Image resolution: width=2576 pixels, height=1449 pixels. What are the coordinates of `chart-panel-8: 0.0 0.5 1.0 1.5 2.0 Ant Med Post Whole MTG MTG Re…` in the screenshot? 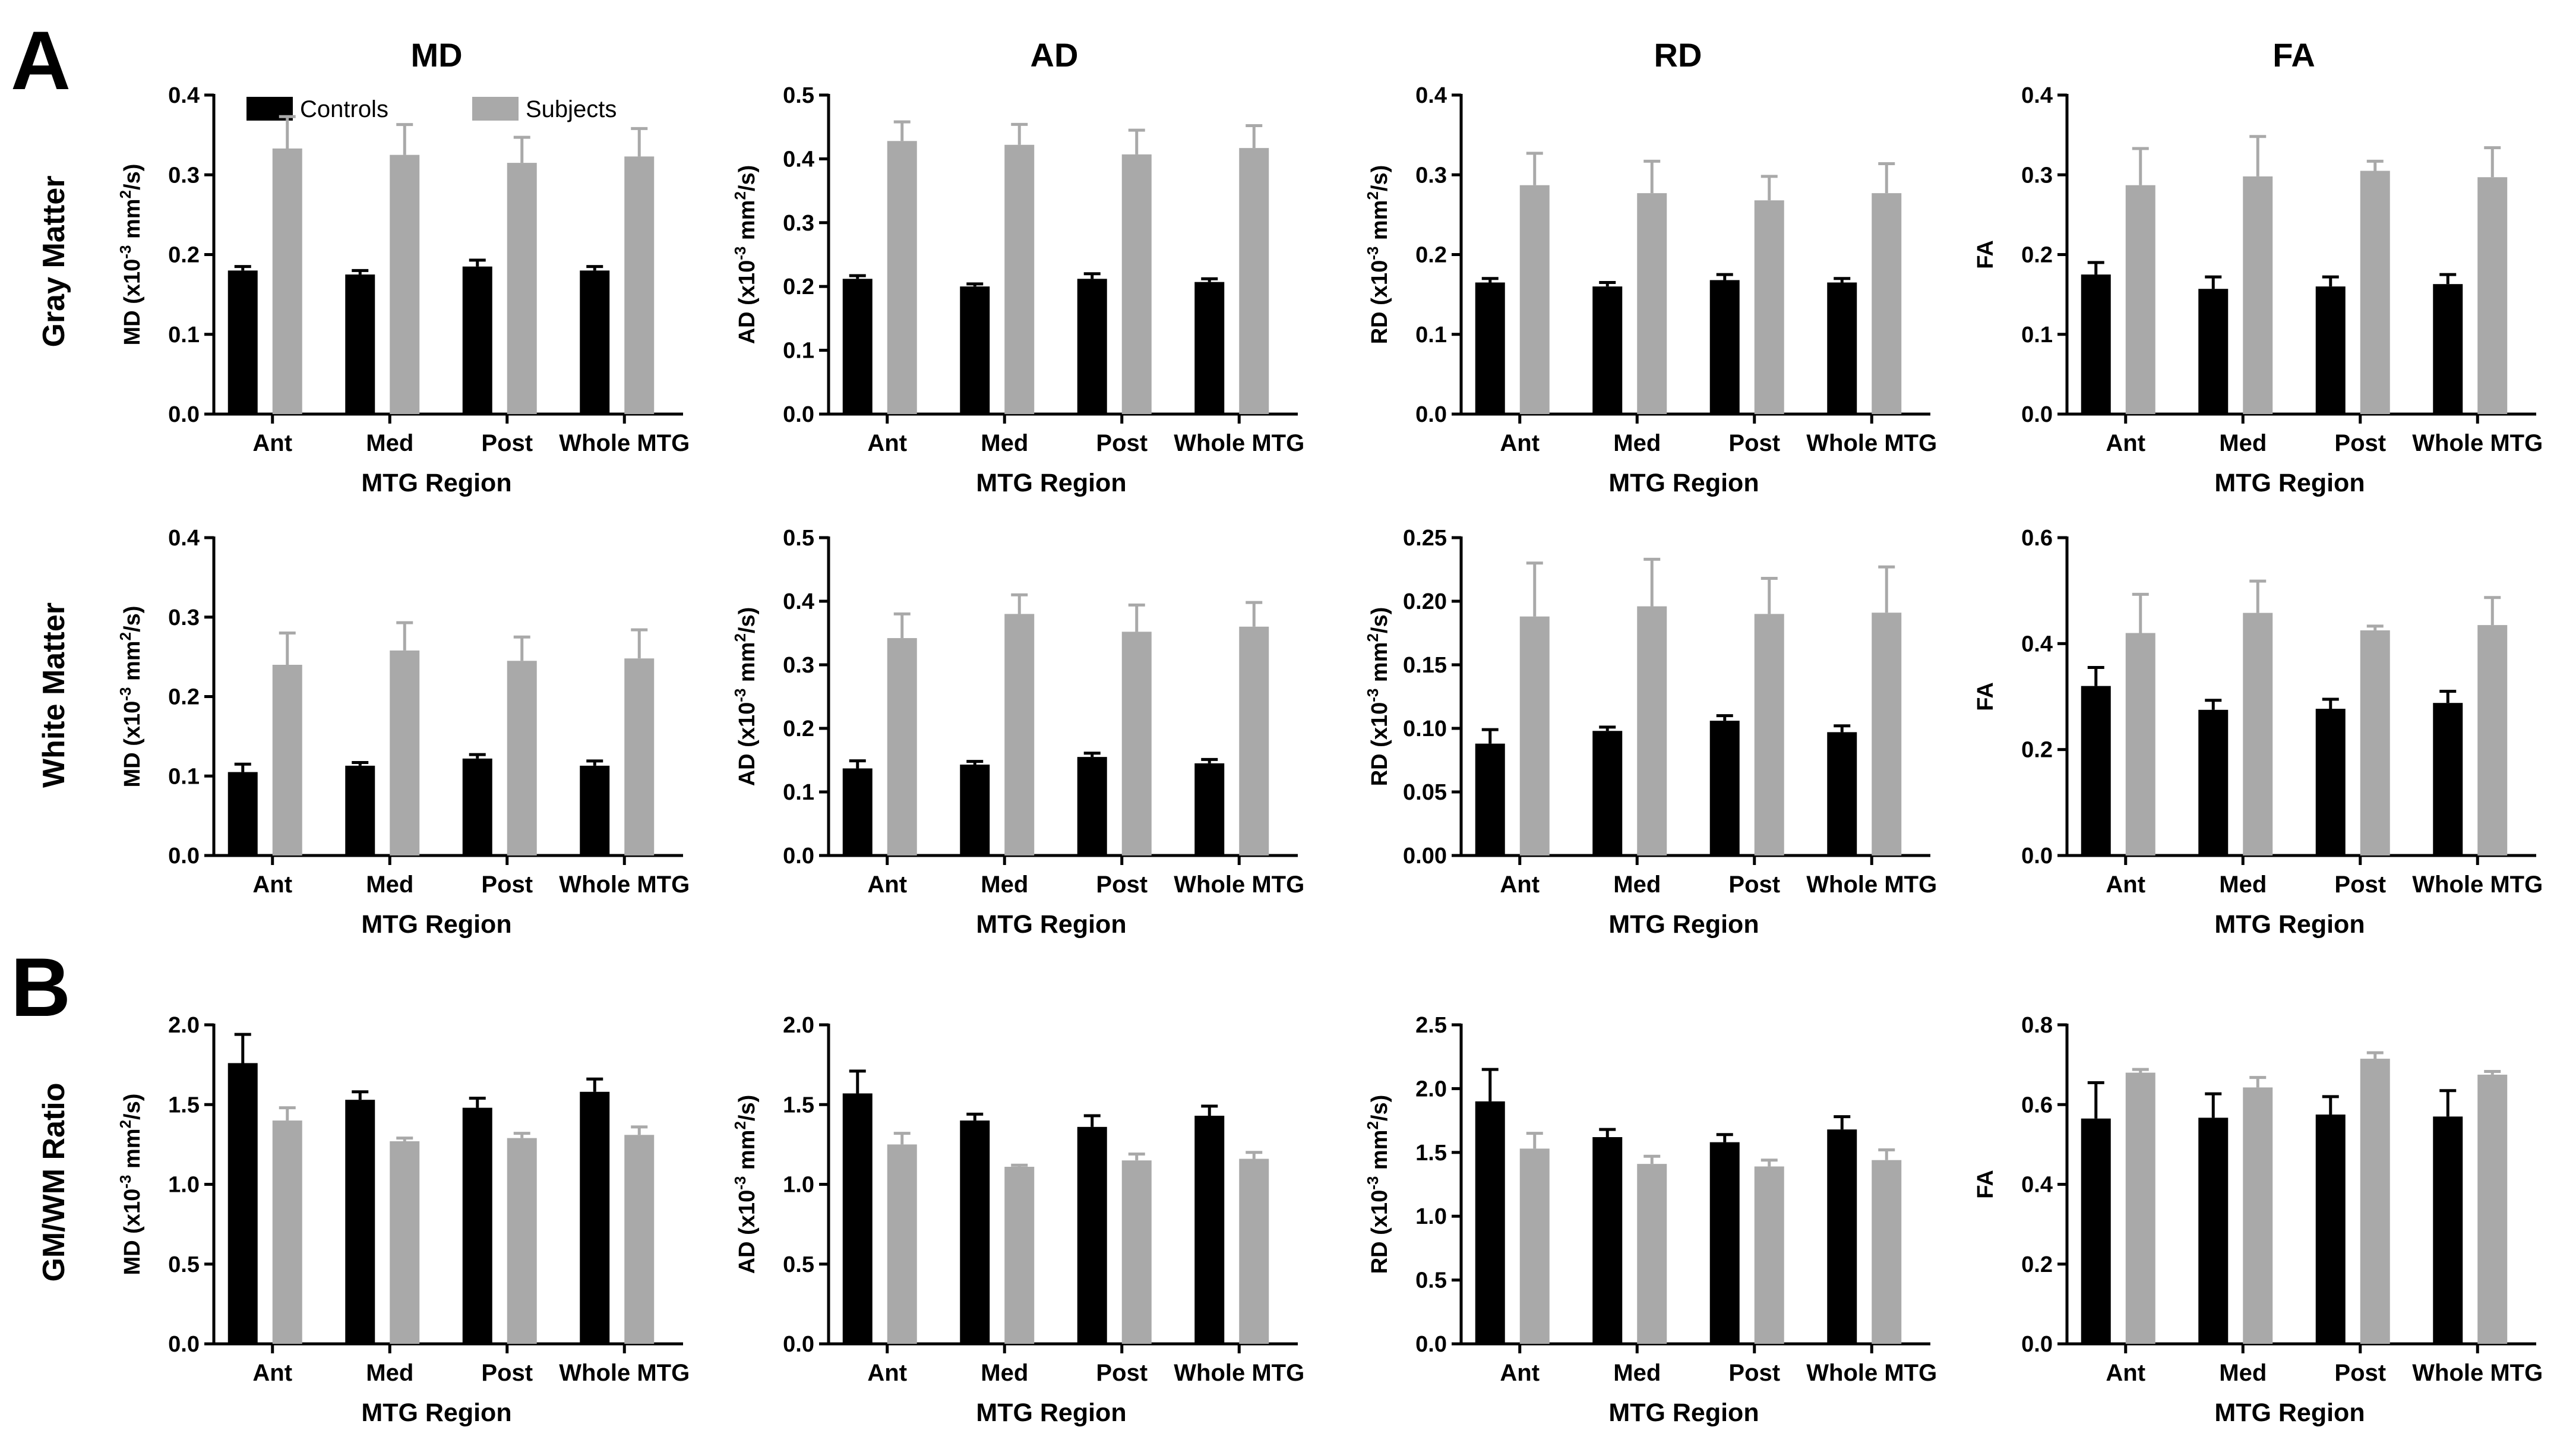 It's located at (403, 1220).